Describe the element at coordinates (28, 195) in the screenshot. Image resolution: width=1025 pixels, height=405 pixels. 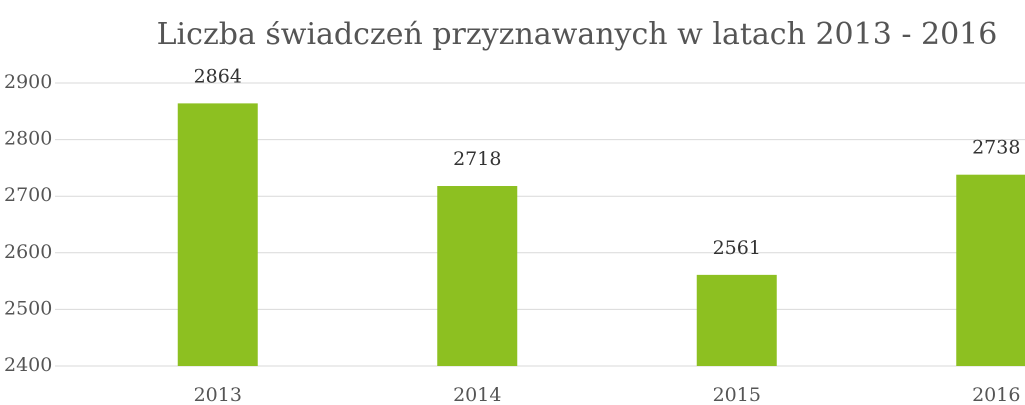
I see `y-tick-label: 2700` at that location.